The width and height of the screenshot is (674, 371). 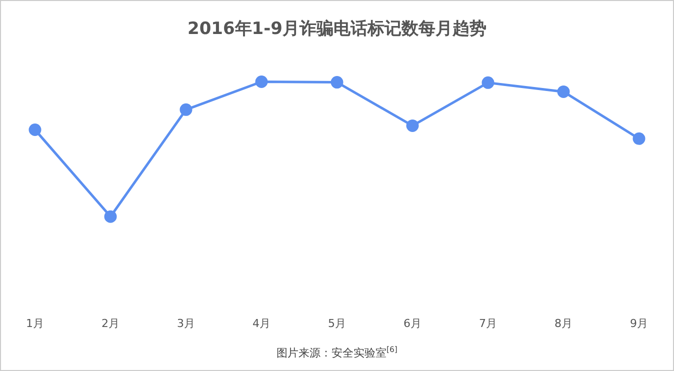 I want to click on x-tick-label: 3月, so click(x=186, y=323).